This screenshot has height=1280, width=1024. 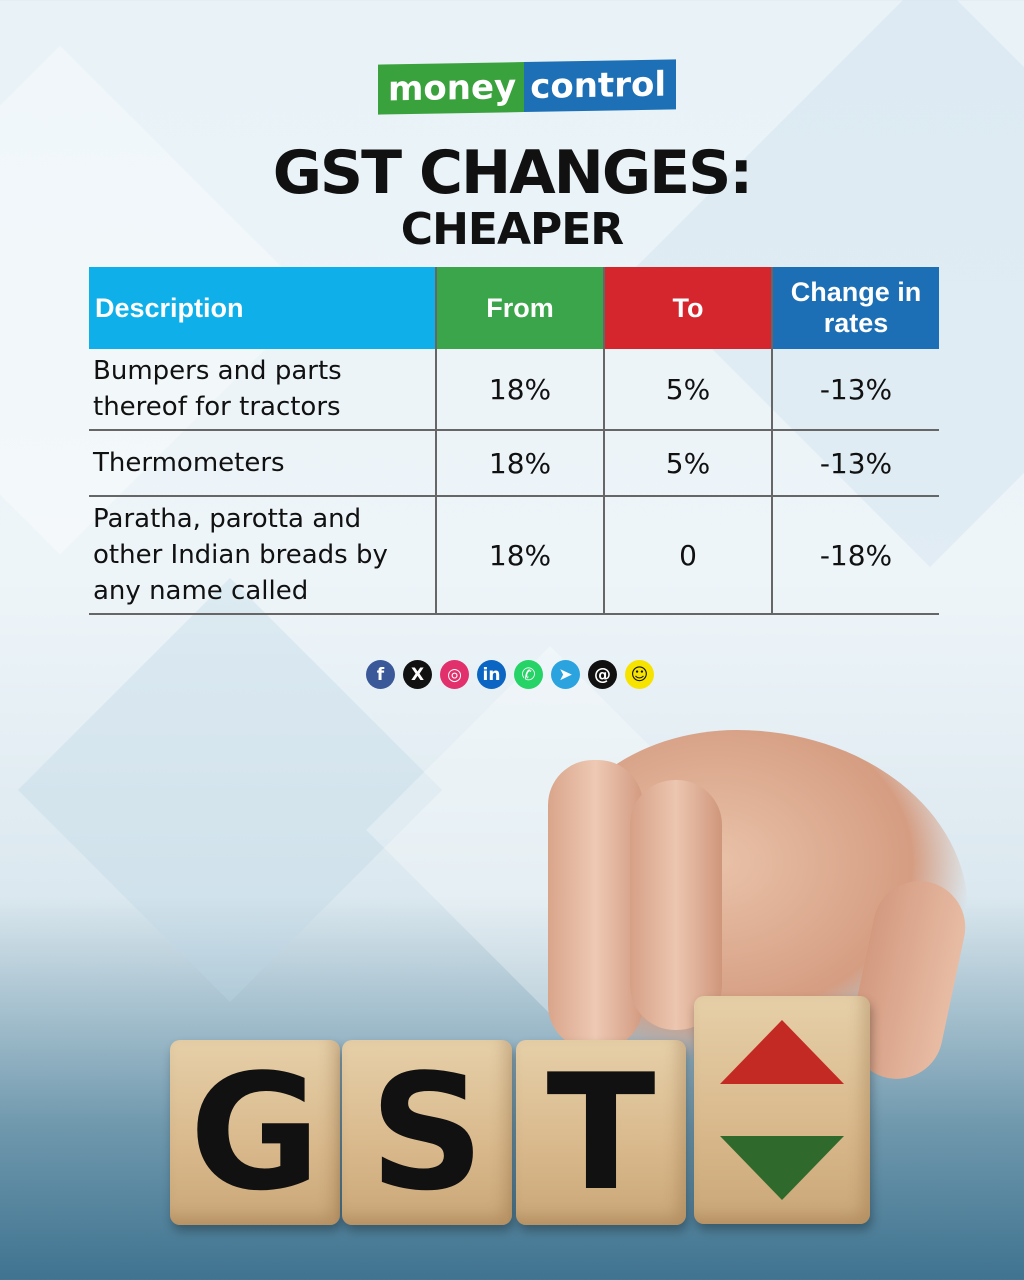 What do you see at coordinates (262, 463) in the screenshot?
I see `cell-description: Thermometers` at bounding box center [262, 463].